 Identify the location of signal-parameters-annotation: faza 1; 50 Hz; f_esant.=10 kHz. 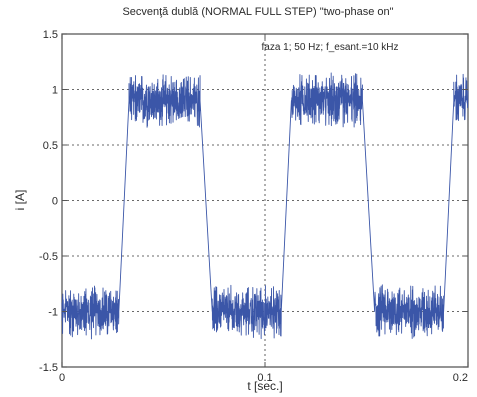
(329, 47).